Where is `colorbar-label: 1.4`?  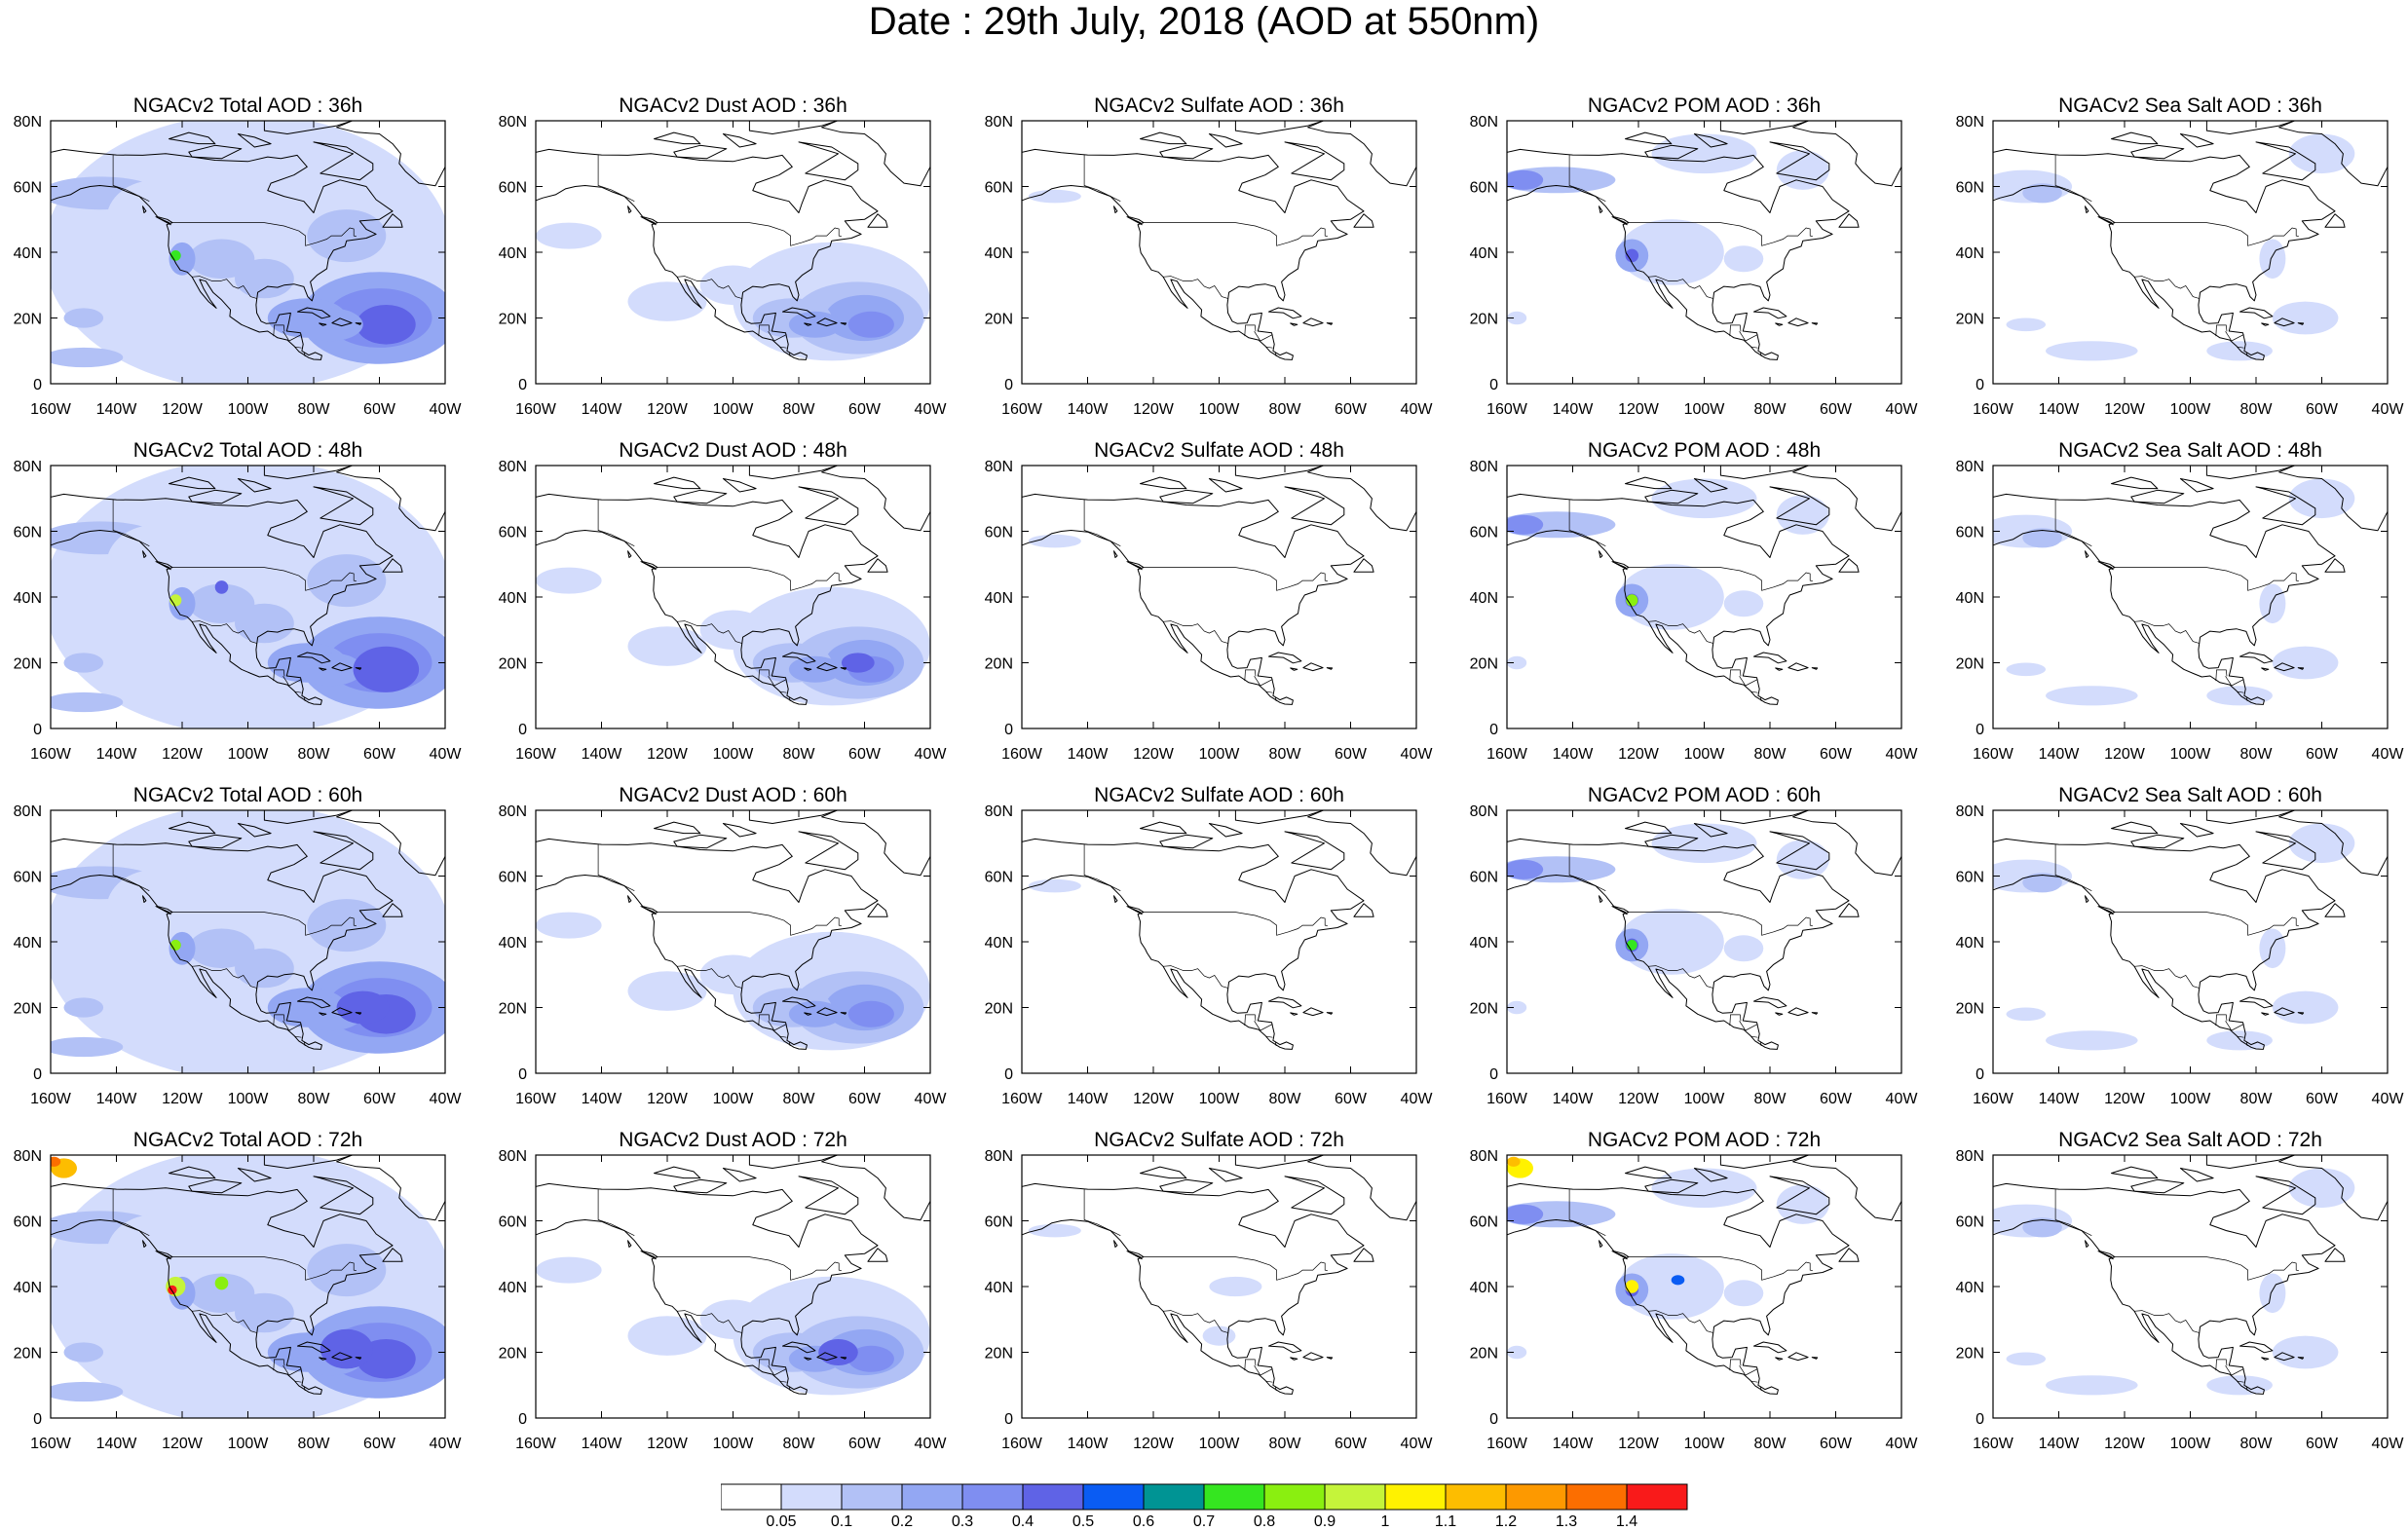
colorbar-label: 1.4 is located at coordinates (1626, 1520).